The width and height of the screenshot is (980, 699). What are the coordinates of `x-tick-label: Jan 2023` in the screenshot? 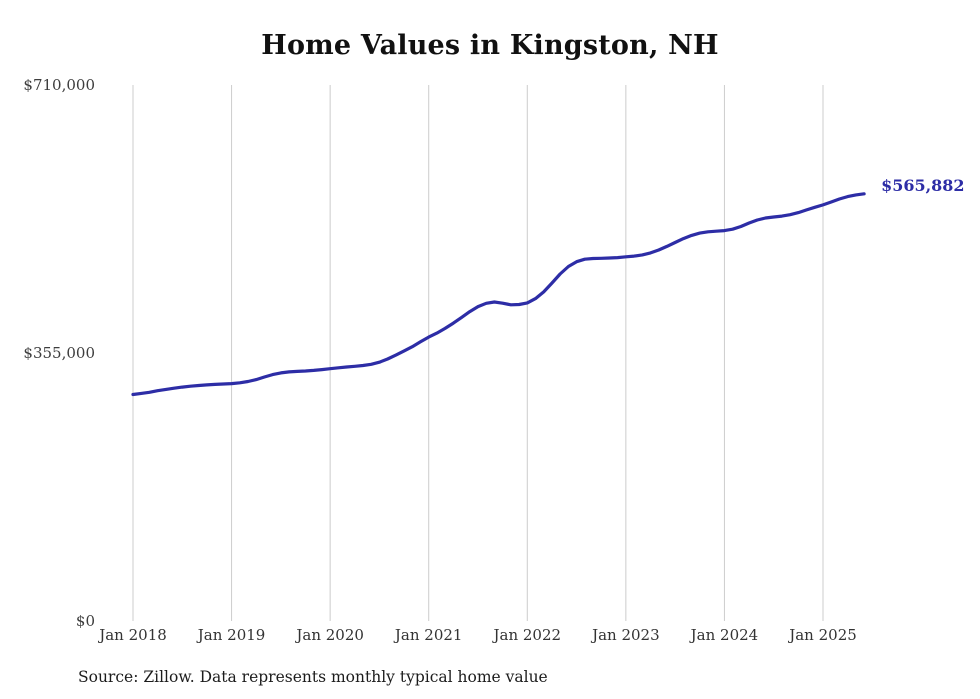 It's located at (626, 635).